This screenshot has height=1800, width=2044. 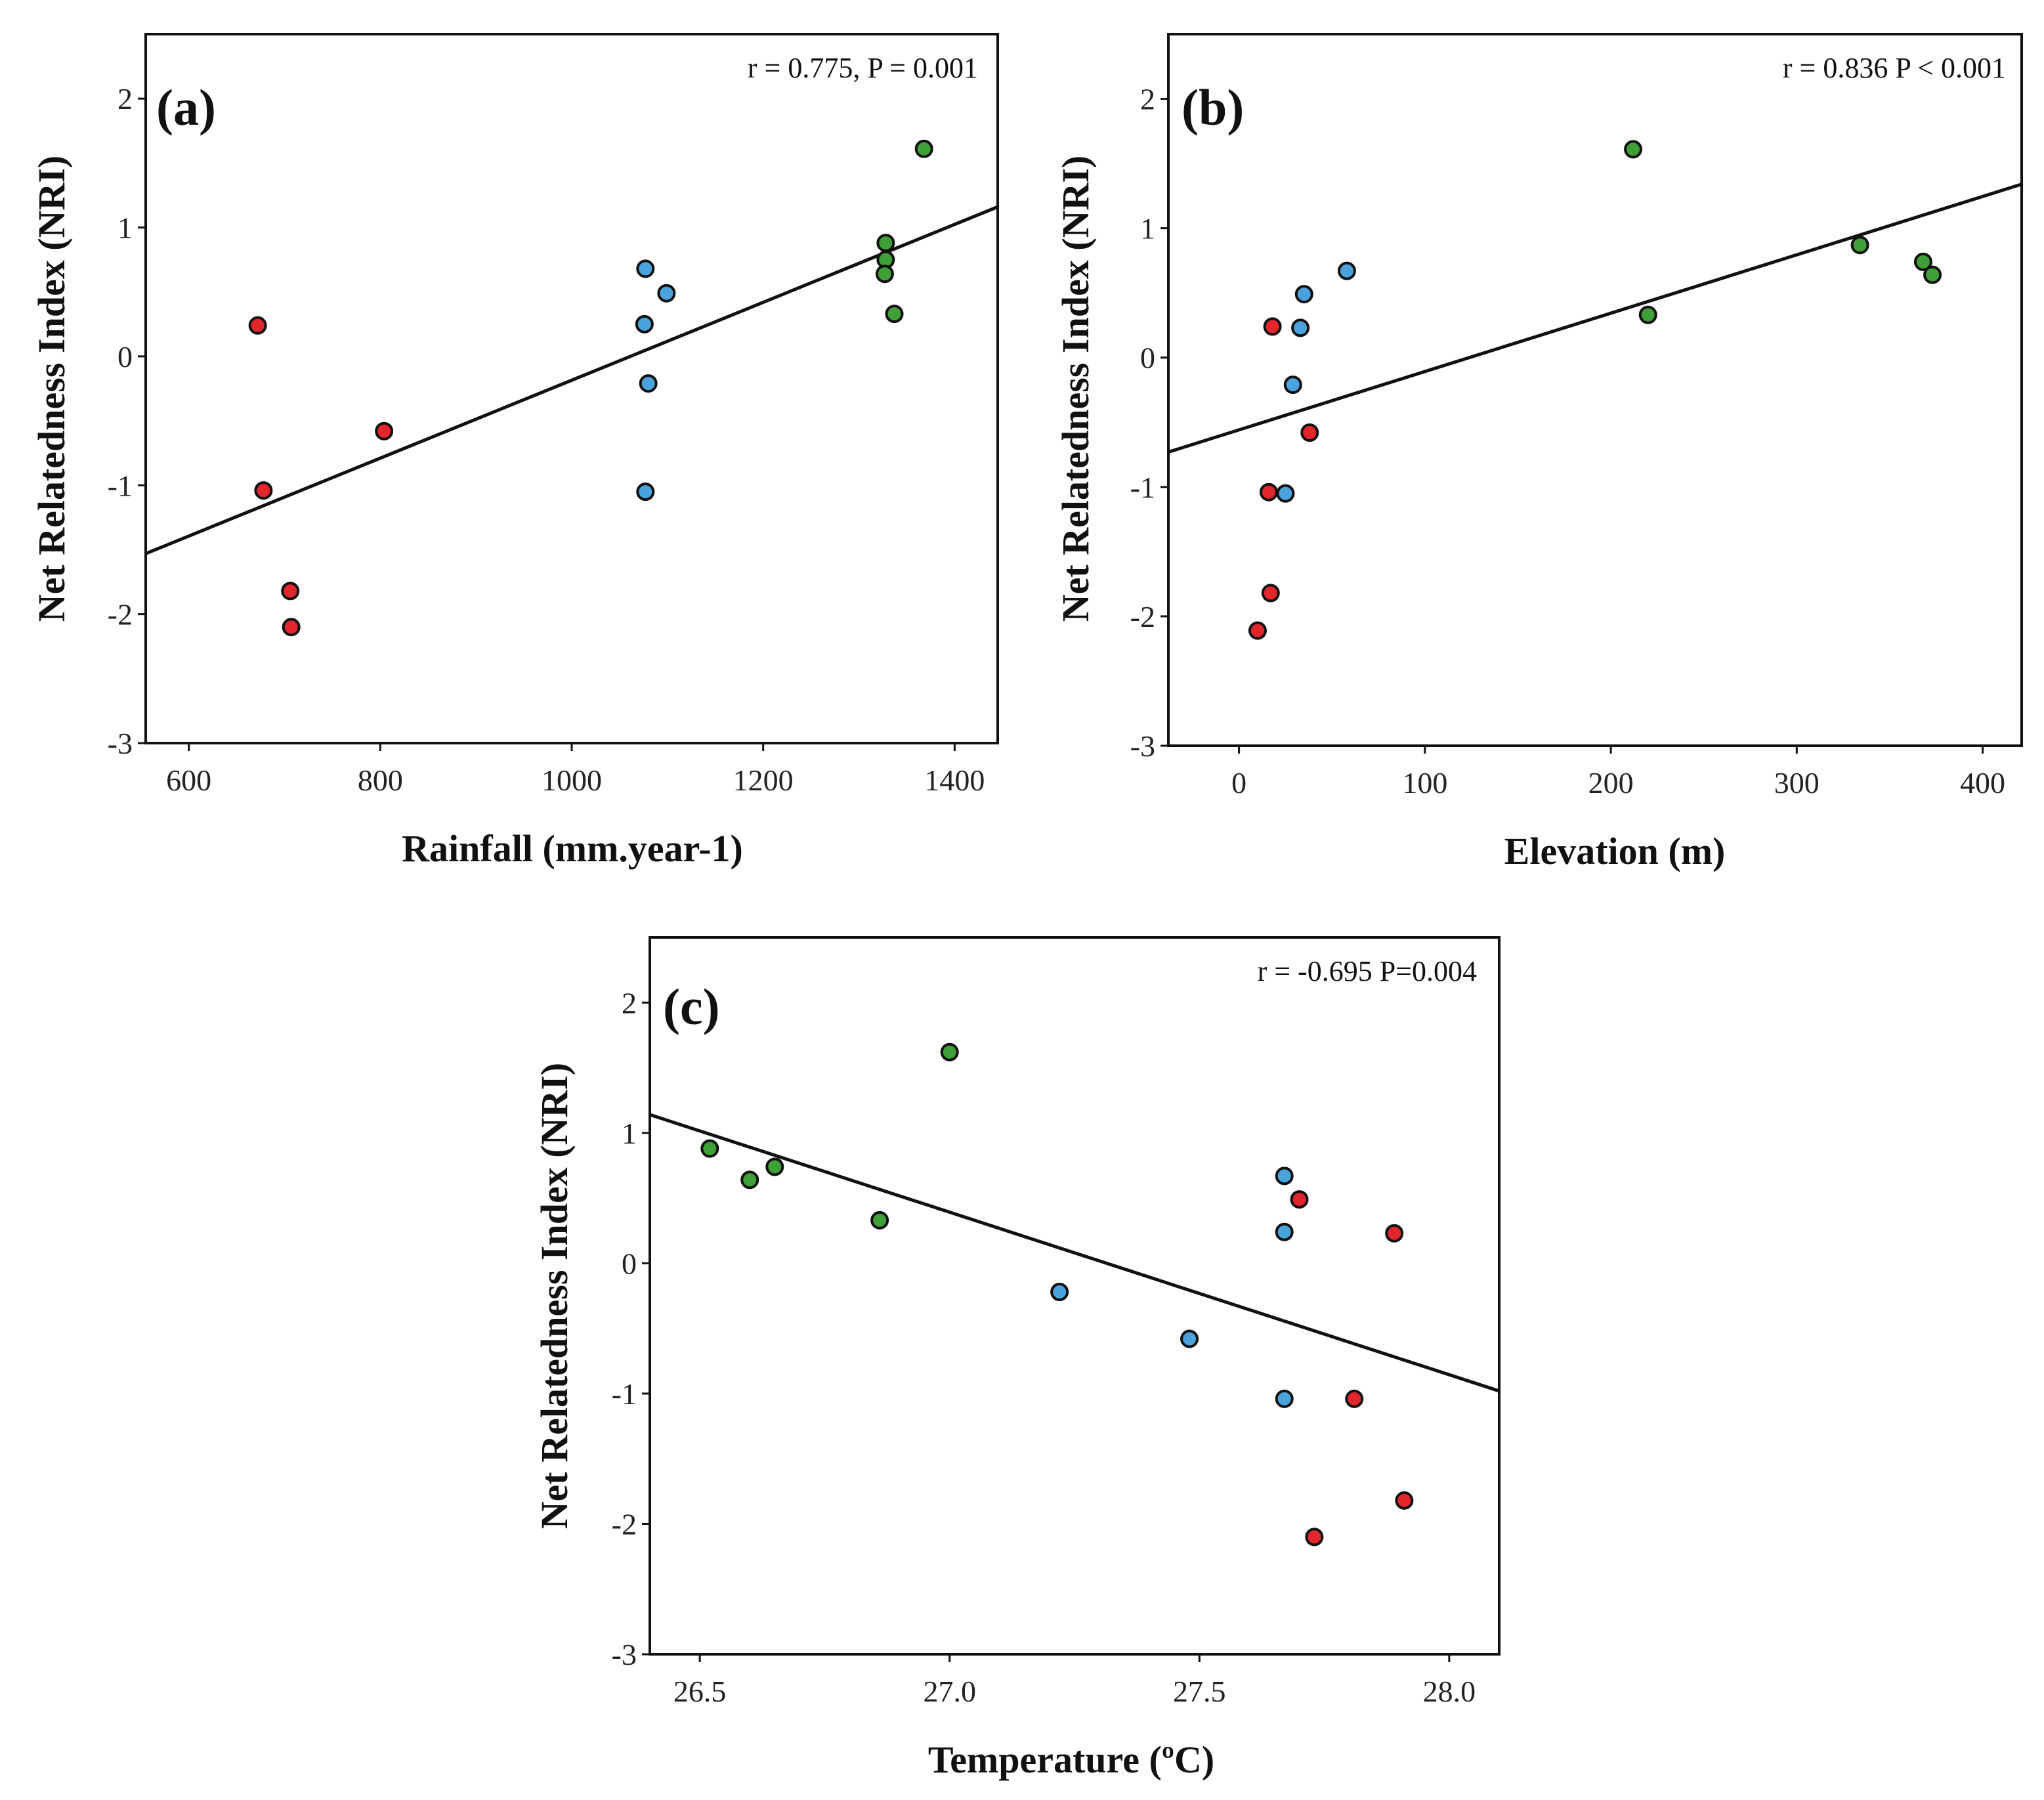 What do you see at coordinates (955, 780) in the screenshot?
I see `x-tick-label: 1400` at bounding box center [955, 780].